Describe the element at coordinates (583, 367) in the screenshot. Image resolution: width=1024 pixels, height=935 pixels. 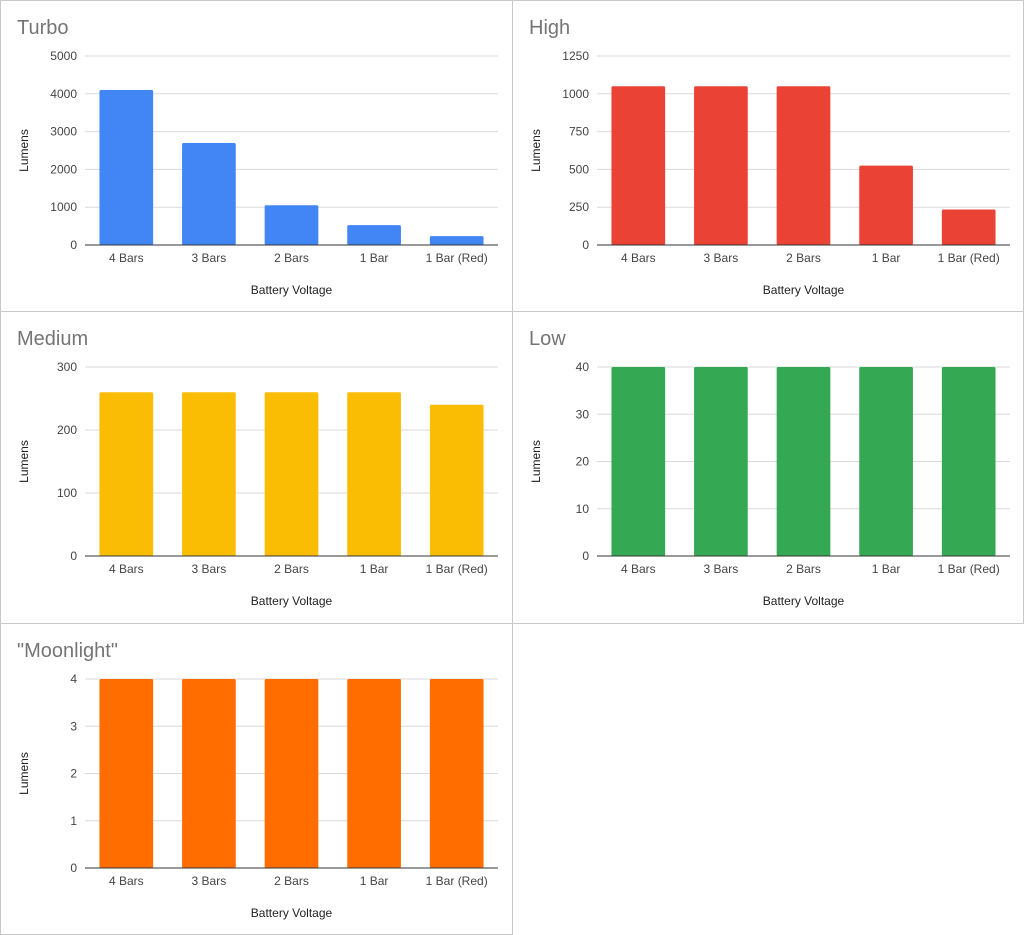
I see `y-tick-label: 40` at that location.